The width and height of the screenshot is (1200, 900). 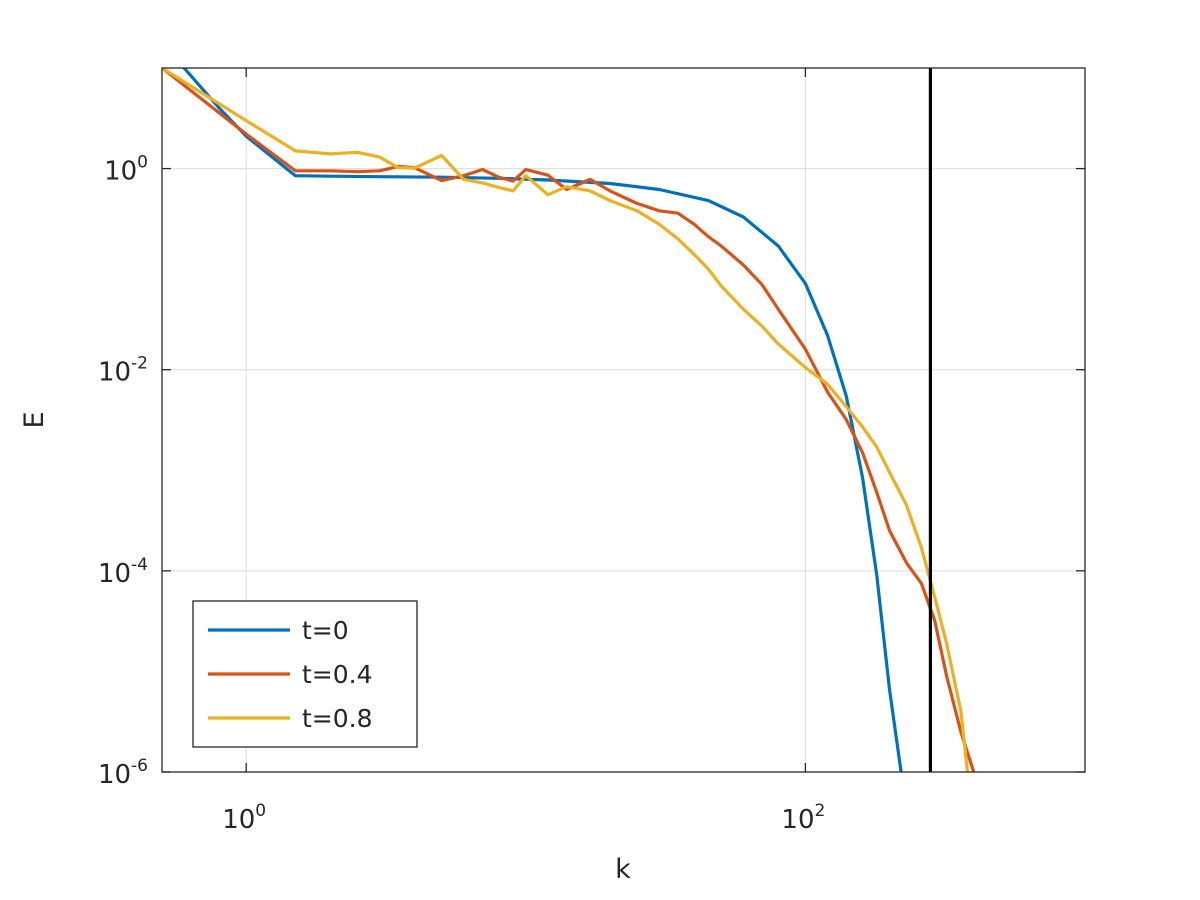 I want to click on y-tick-label: 10⁻⁴, so click(x=123, y=572).